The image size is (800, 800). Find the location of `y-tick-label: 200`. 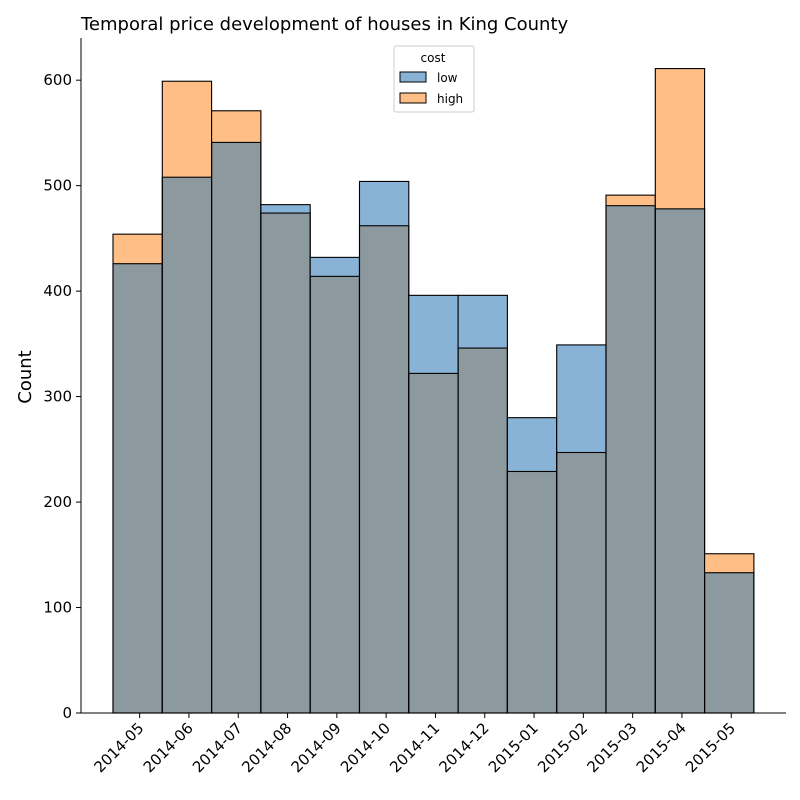

y-tick-label: 200 is located at coordinates (57, 502).